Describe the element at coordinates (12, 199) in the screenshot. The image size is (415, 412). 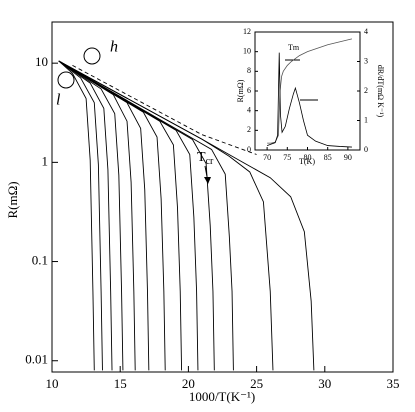
I see `y-axis-label: R(mΩ)` at that location.